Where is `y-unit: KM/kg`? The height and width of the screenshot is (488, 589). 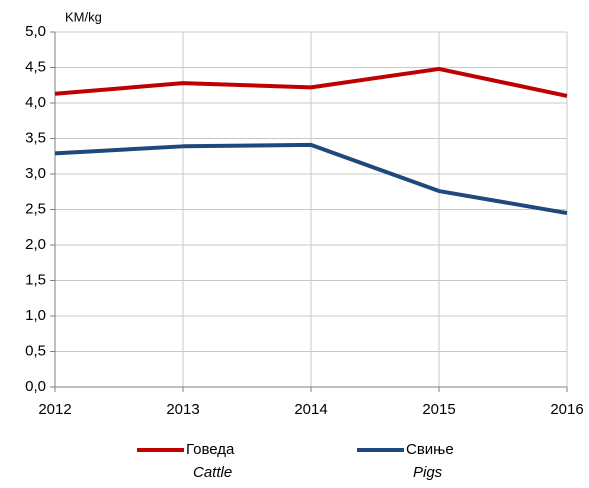 y-unit: KM/kg is located at coordinates (83, 16).